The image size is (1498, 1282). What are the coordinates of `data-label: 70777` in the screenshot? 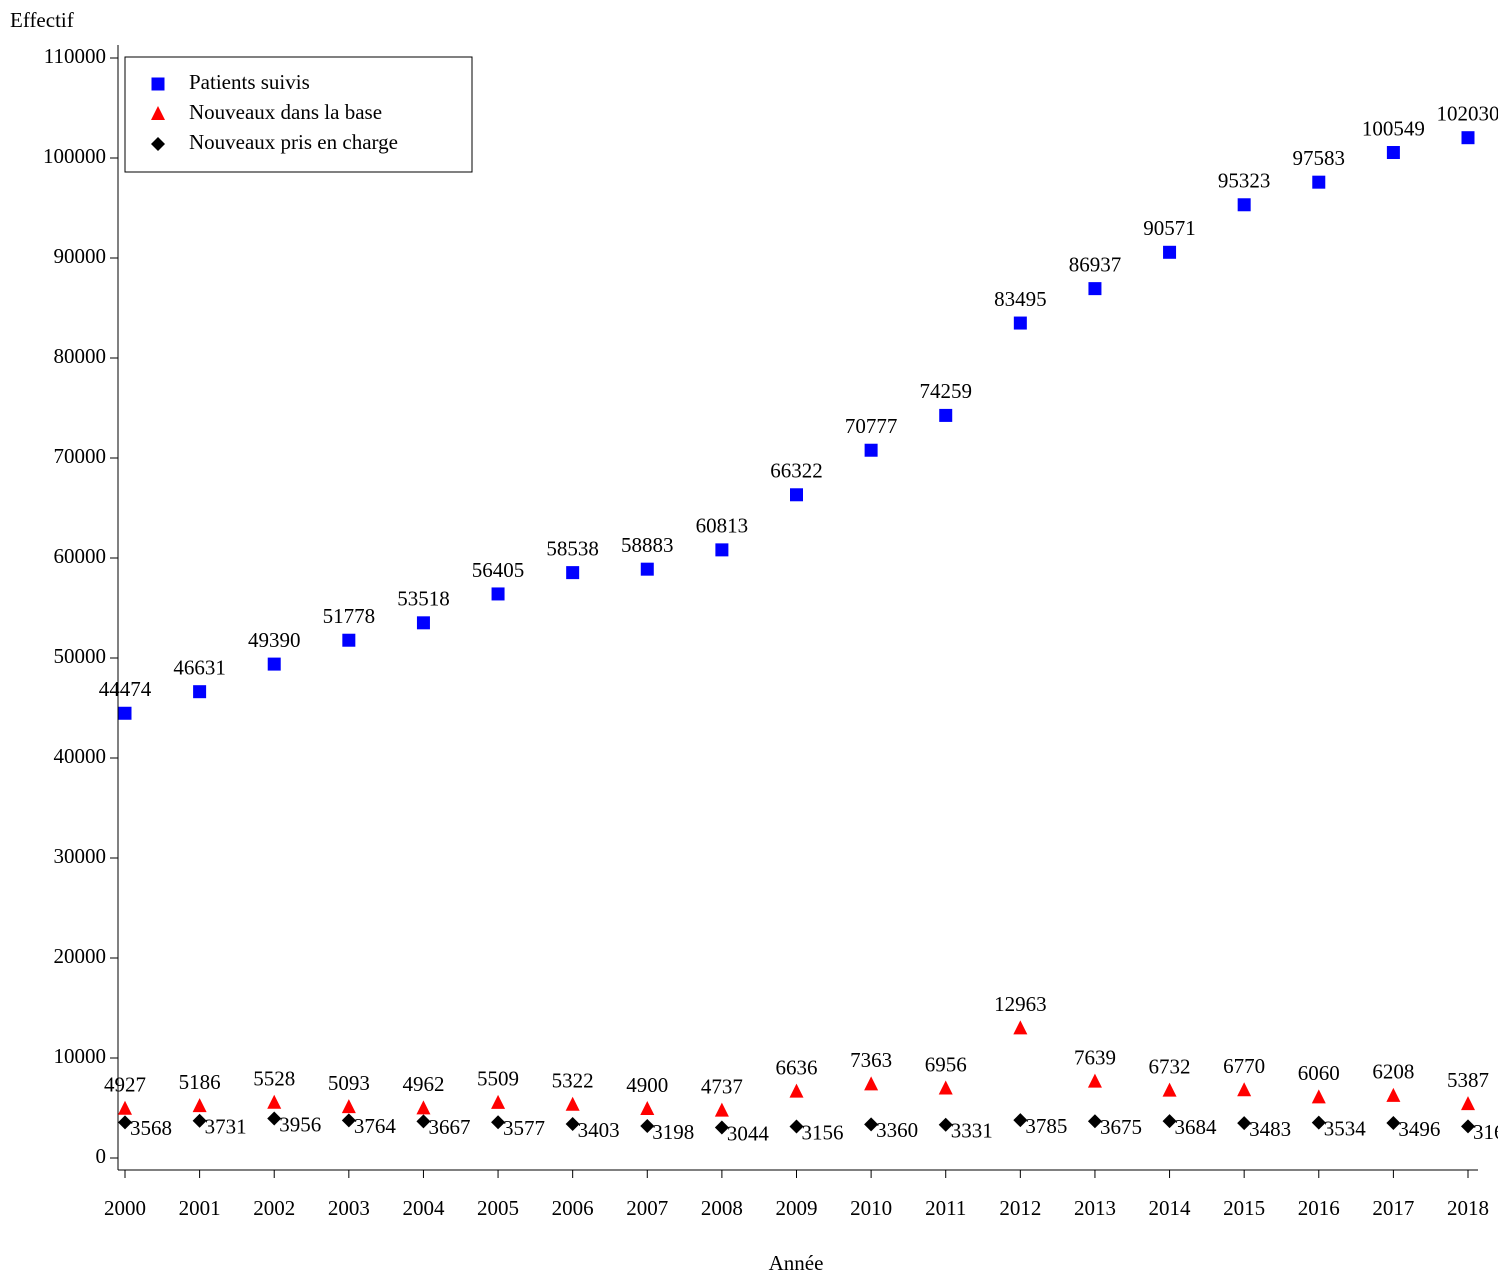 It's located at (871, 426).